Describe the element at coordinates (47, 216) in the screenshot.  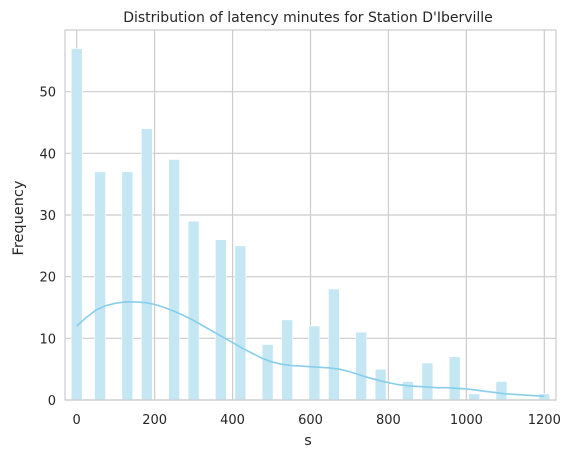
I see `y-tick-label: 30` at that location.